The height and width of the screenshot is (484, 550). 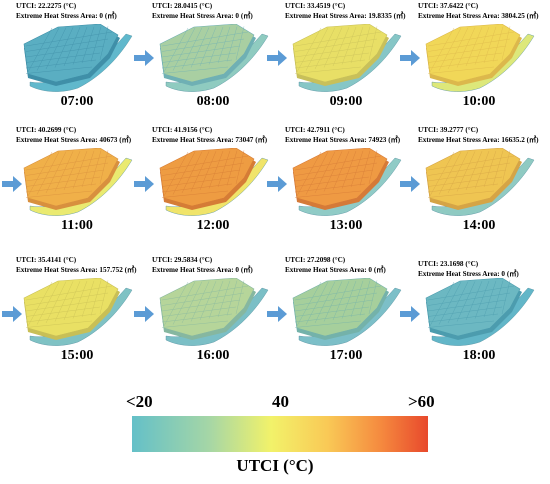 What do you see at coordinates (421, 401) in the screenshot?
I see `legend-label-max: >60` at bounding box center [421, 401].